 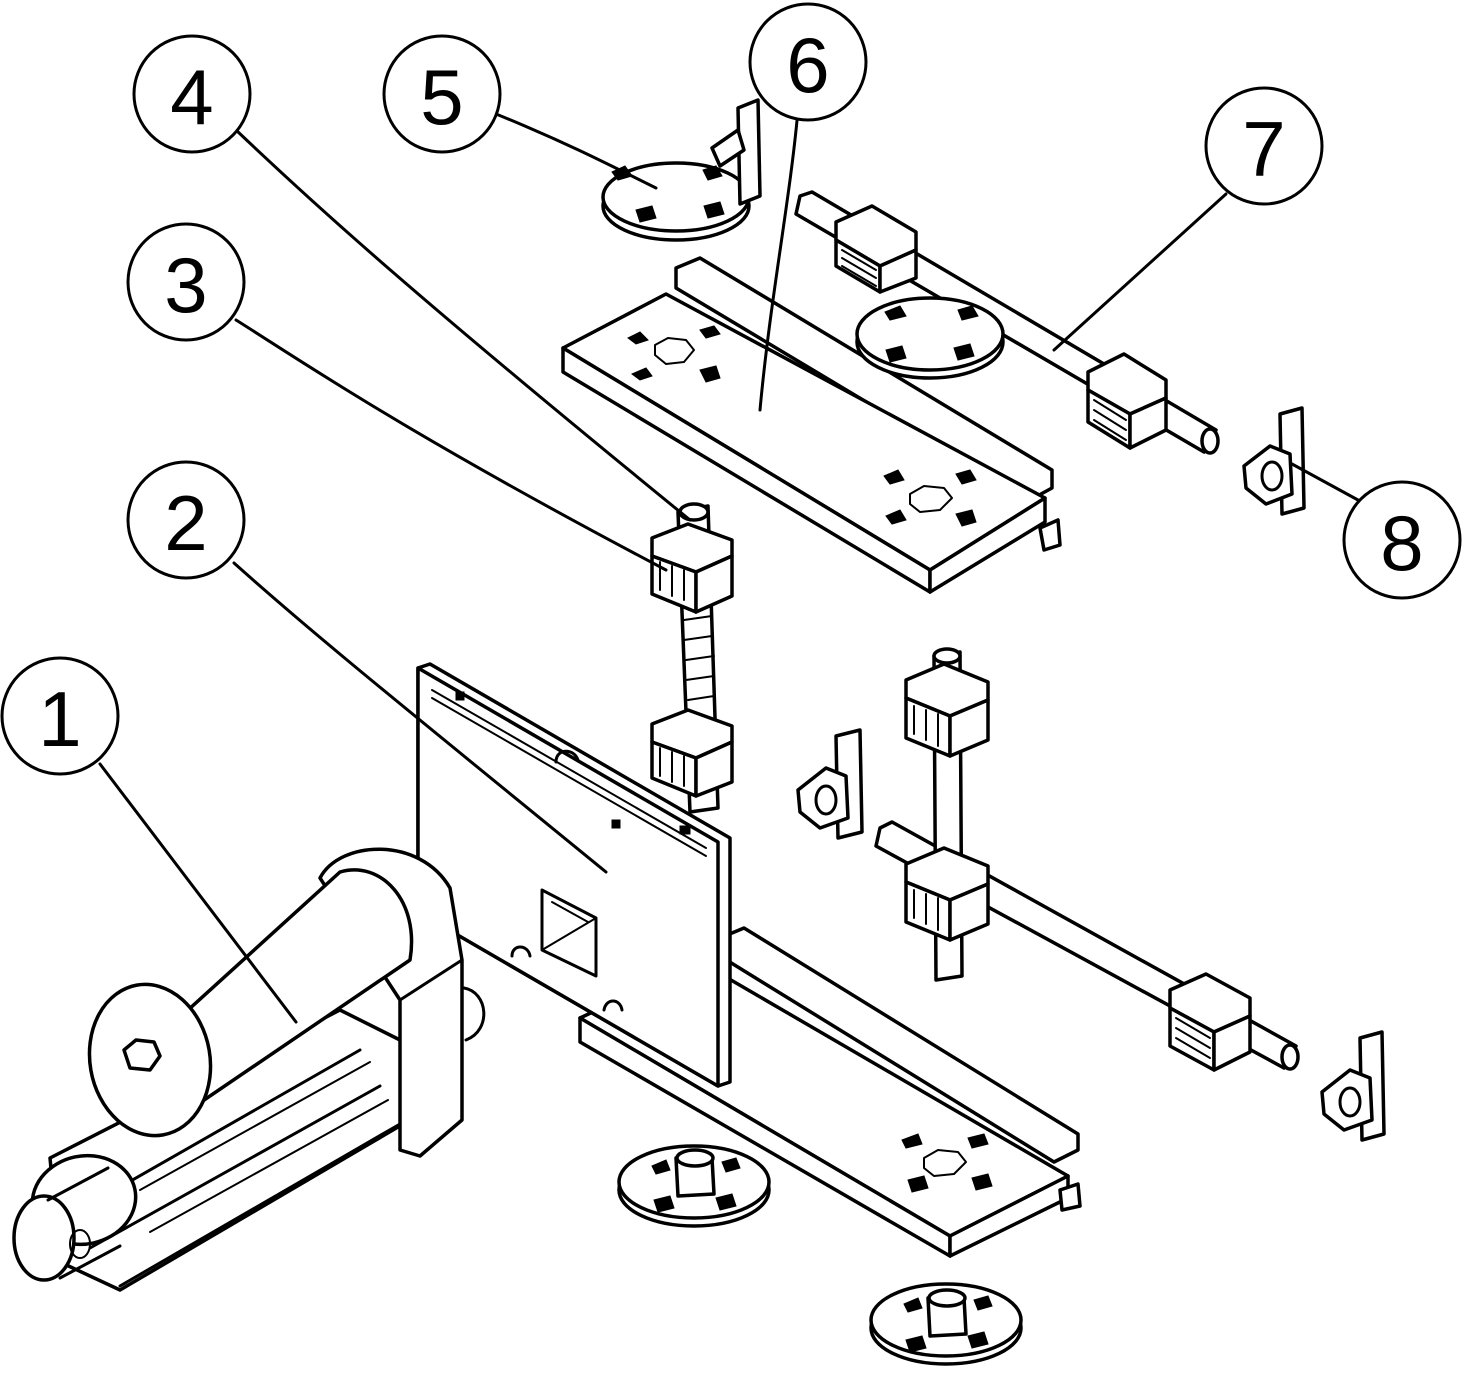 What do you see at coordinates (191, 97) in the screenshot?
I see `callout-4-label: 4` at bounding box center [191, 97].